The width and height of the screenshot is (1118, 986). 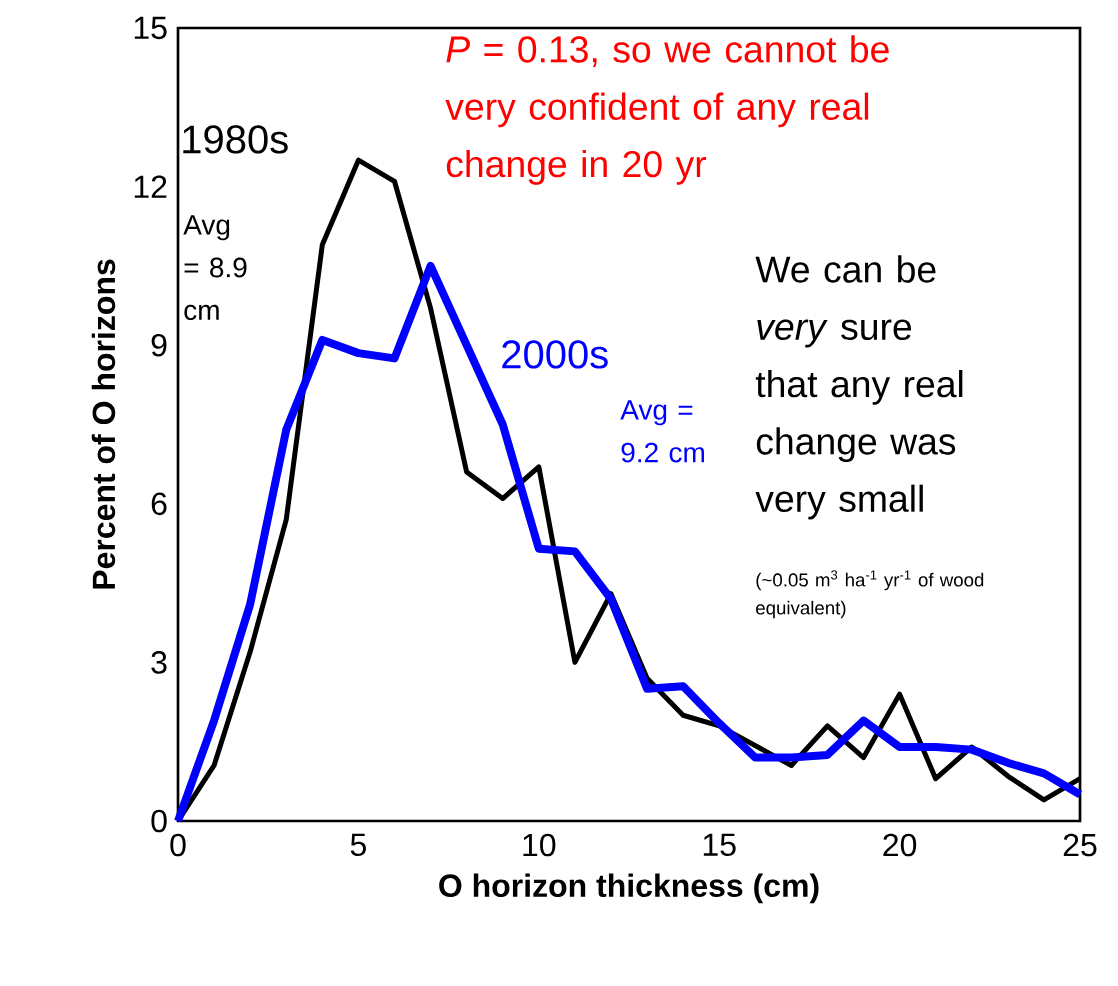 I want to click on annotation: We can be very sure that any real change was very small, so click(x=859, y=387).